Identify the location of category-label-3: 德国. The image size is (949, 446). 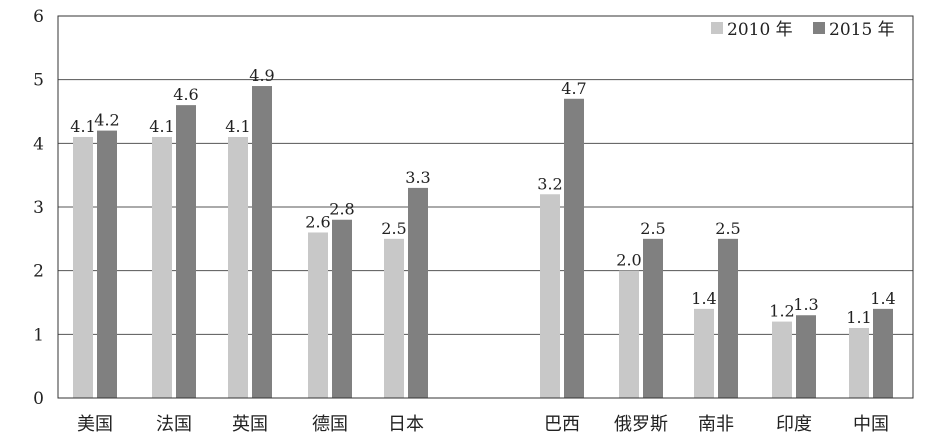
(330, 424).